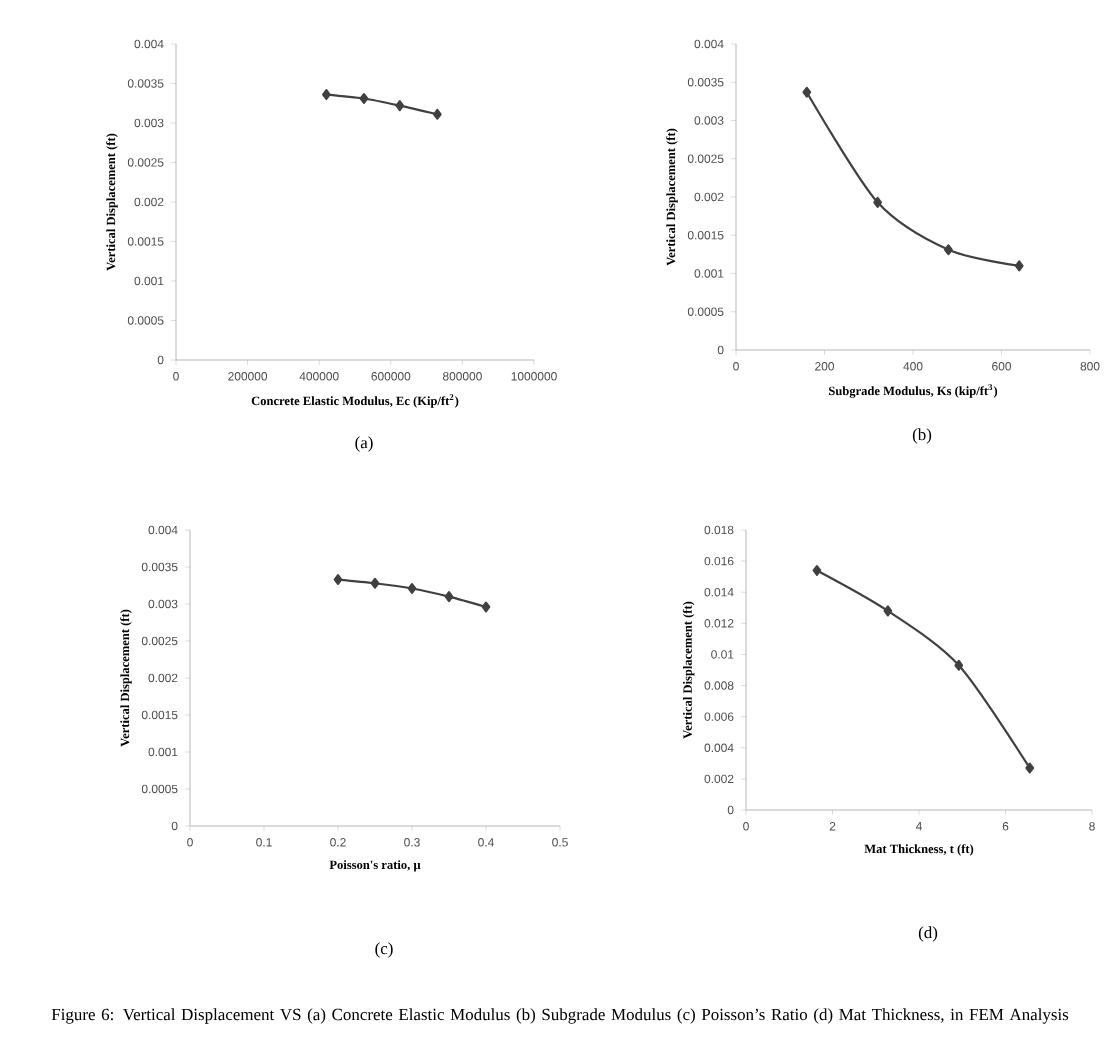 This screenshot has height=1062, width=1120. I want to click on text: (c), so click(384, 950).